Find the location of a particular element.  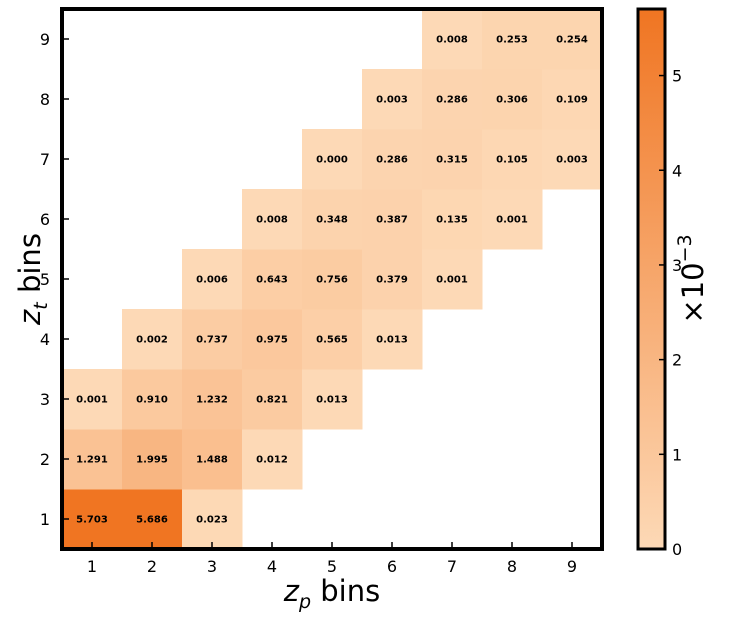

colorbar-tick-label: 4 is located at coordinates (677, 170).